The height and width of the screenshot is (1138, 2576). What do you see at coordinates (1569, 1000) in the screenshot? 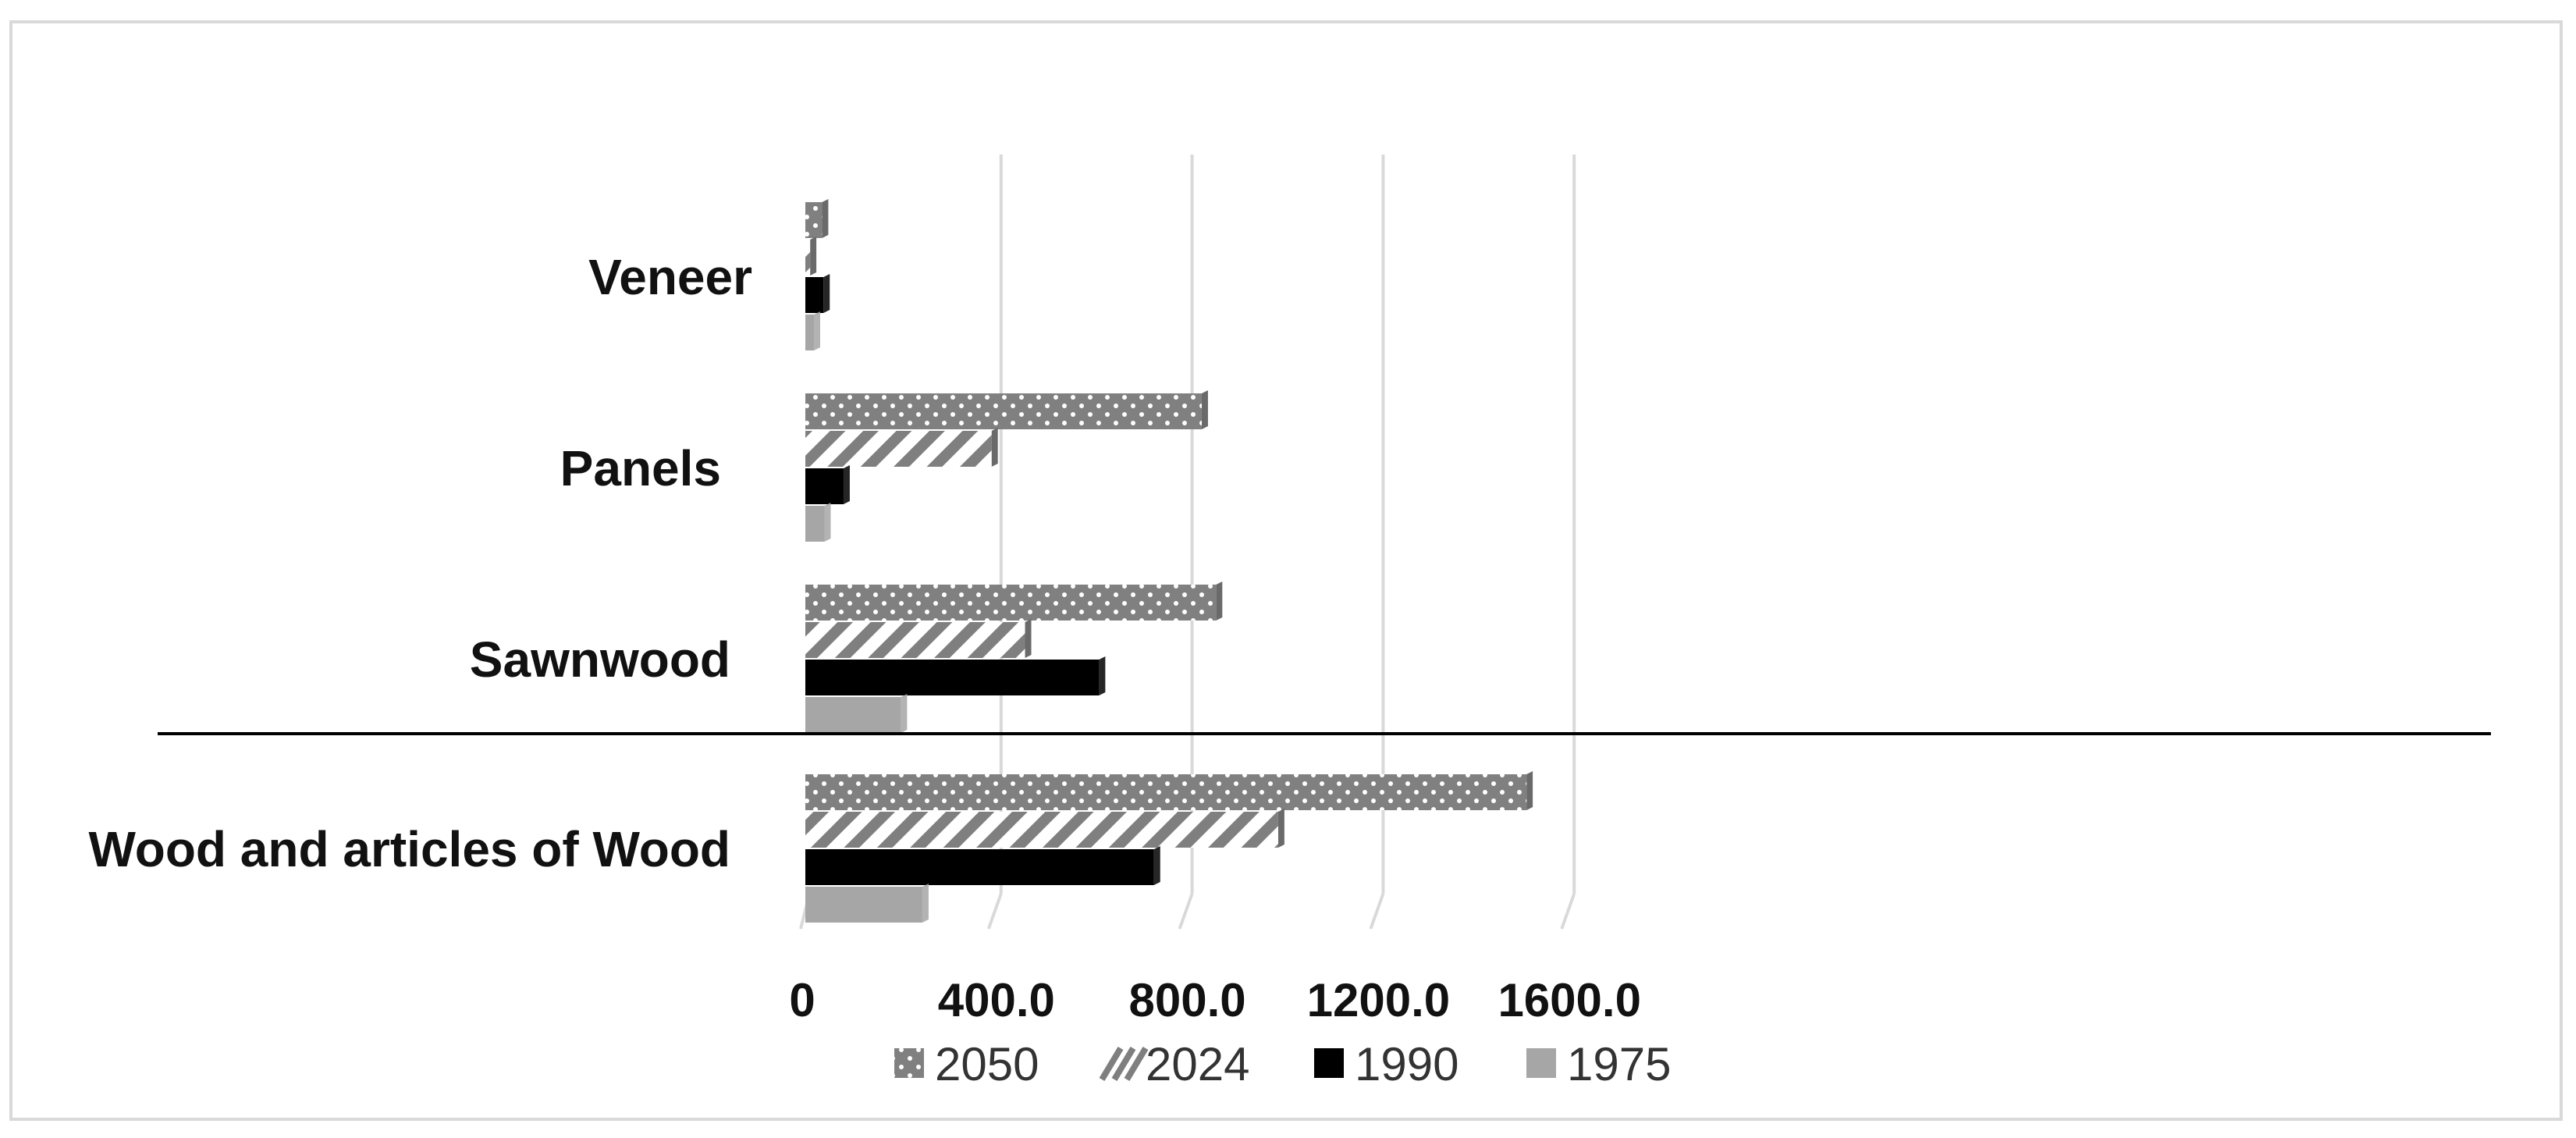
I see `x-tick-label: 1600.0` at bounding box center [1569, 1000].